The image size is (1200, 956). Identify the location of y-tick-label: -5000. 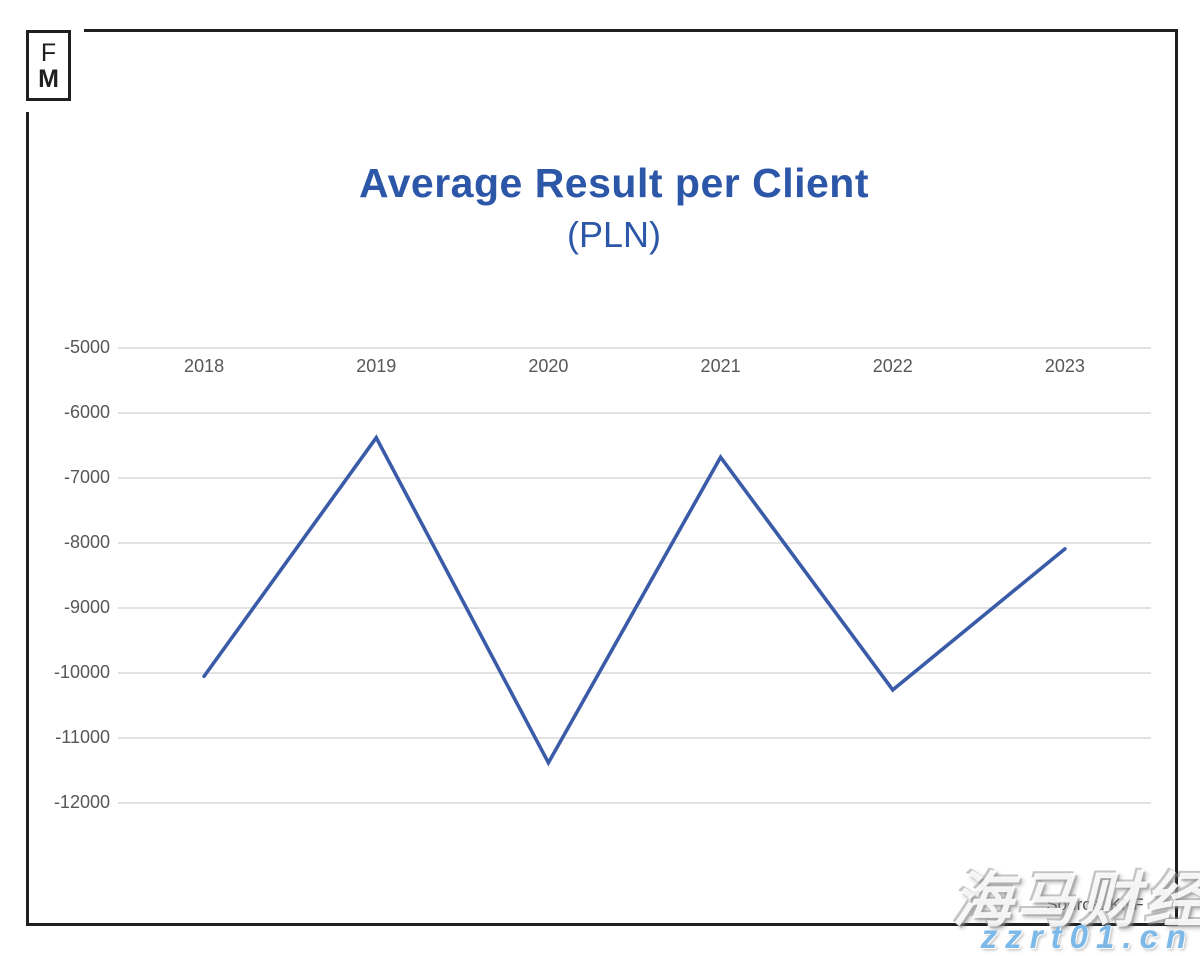
(86, 347).